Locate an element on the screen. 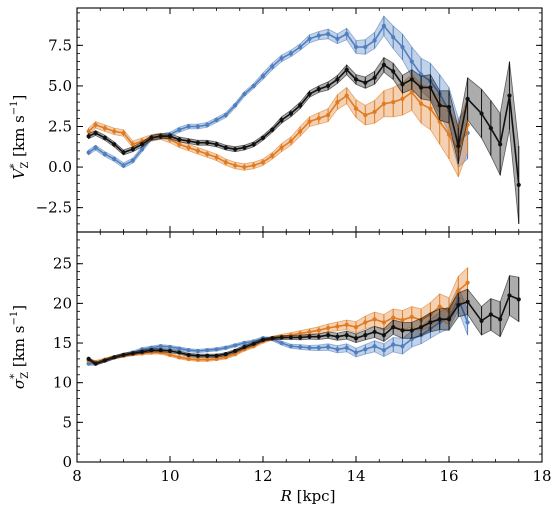  x-tick-label: 10 is located at coordinates (169, 476).